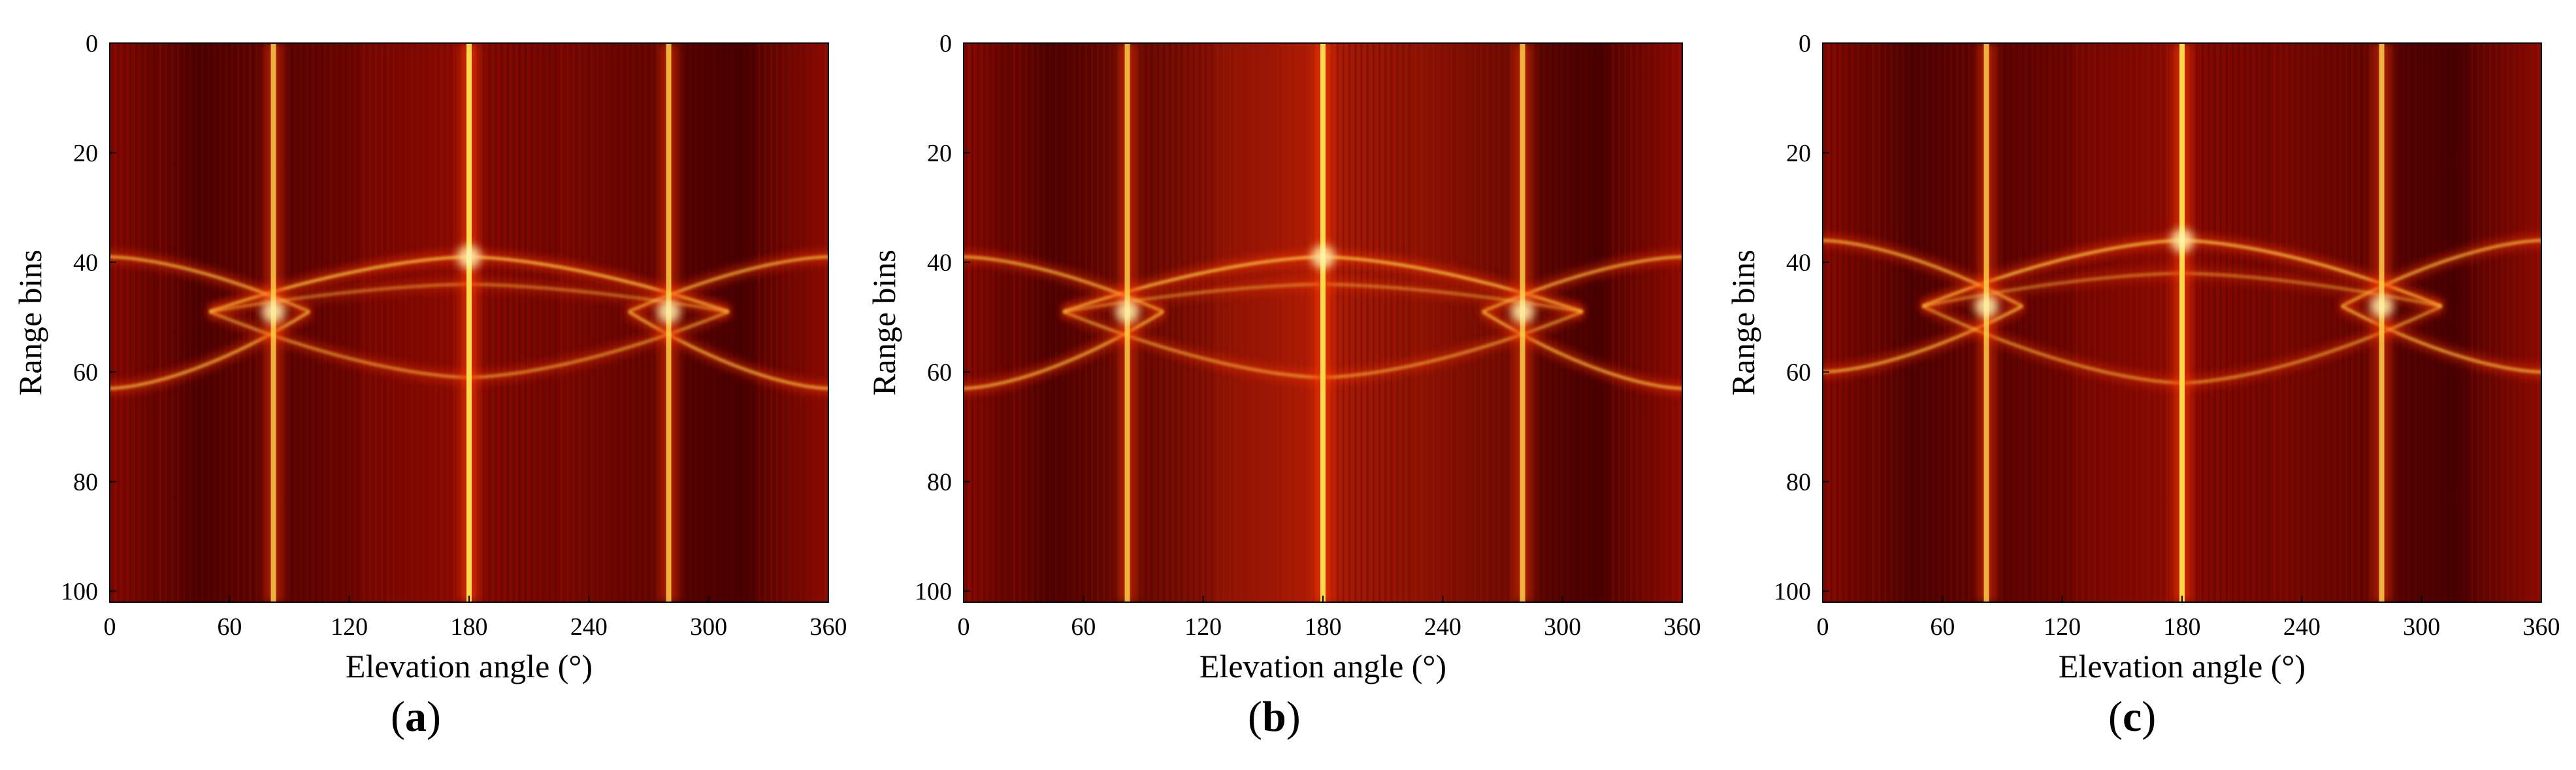 The width and height of the screenshot is (2576, 770). Describe the element at coordinates (2132, 717) in the screenshot. I see `panel-label-c: (c)` at that location.